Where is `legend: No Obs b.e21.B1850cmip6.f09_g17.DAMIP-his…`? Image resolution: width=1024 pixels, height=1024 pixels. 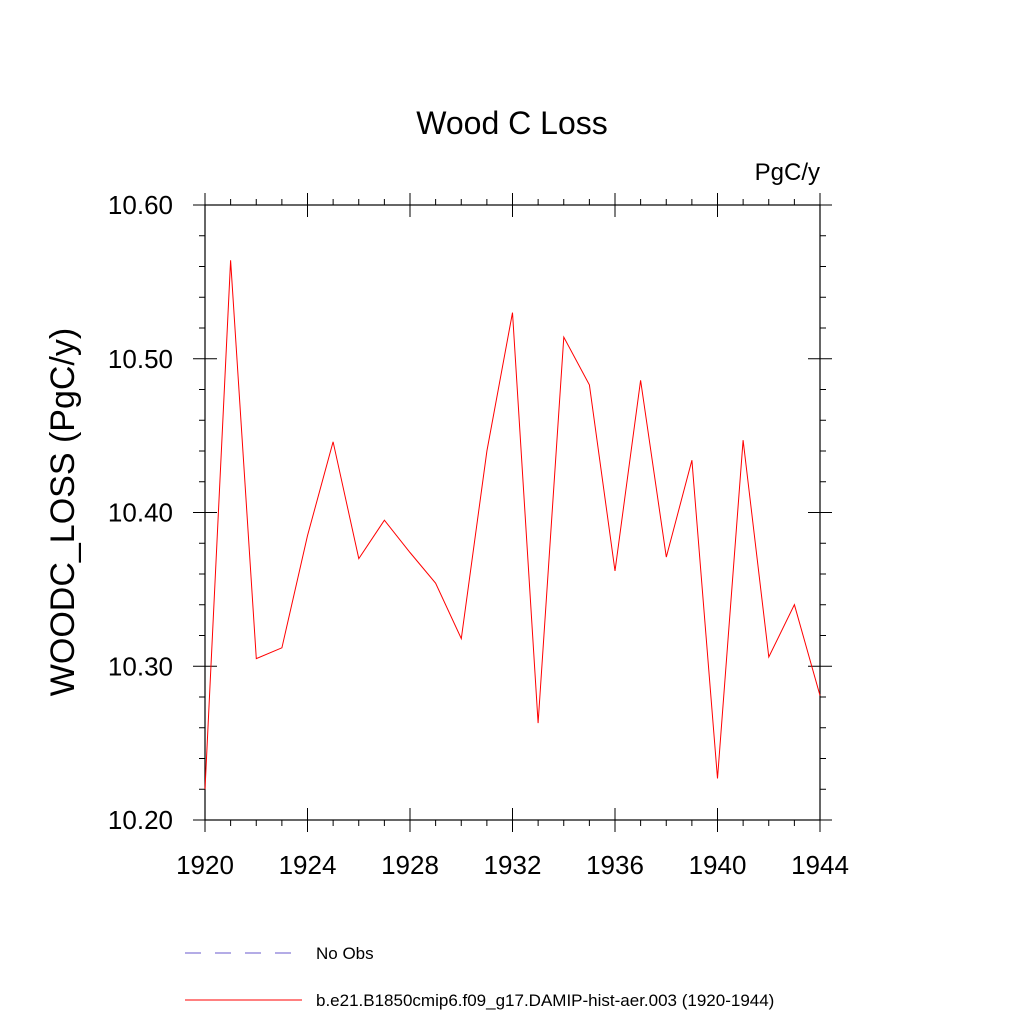
legend: No Obs b.e21.B1850cmip6.f09_g17.DAMIP-his… is located at coordinates (479, 977).